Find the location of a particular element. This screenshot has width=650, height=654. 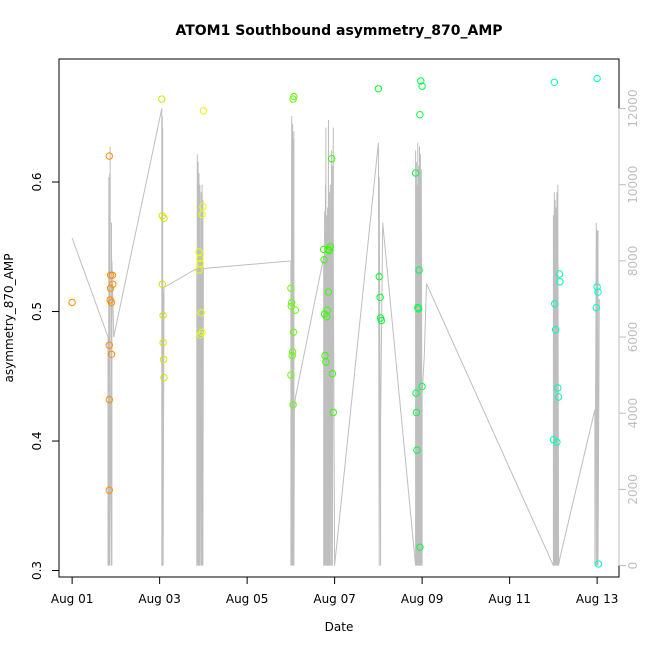

y2-axis: 0 2000 4000 6000 8000 10000 12000 is located at coordinates (629, 329).